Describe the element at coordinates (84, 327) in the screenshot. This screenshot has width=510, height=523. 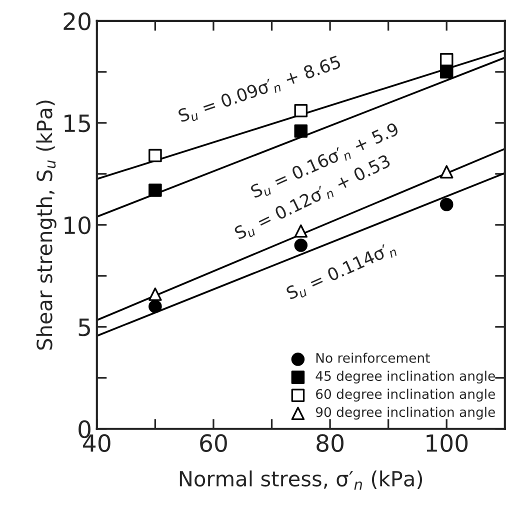
I see `y-tick-label: 5` at that location.